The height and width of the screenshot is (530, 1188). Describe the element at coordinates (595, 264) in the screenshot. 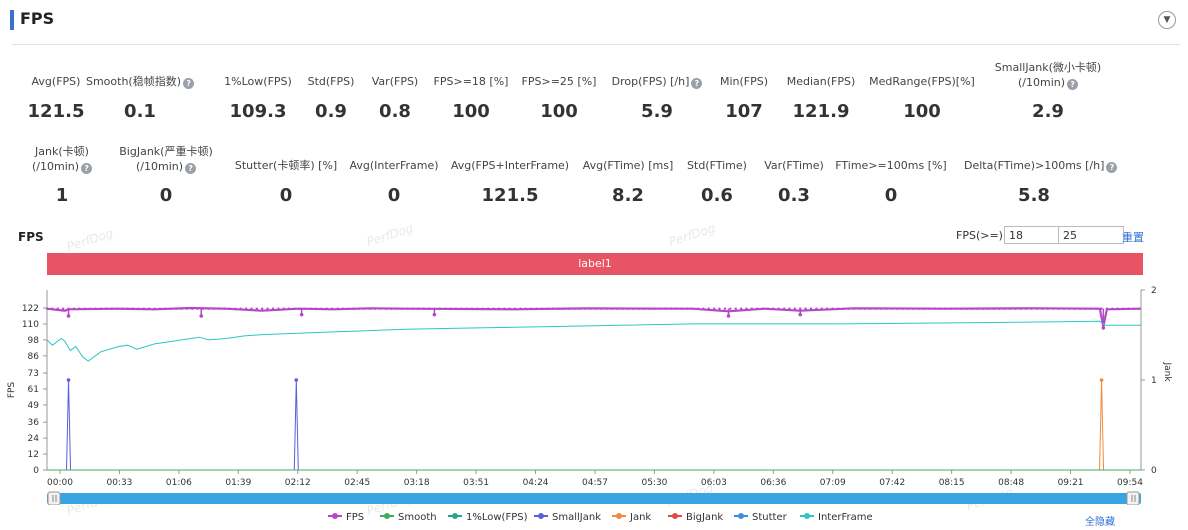

I see `label-band: label1` at that location.